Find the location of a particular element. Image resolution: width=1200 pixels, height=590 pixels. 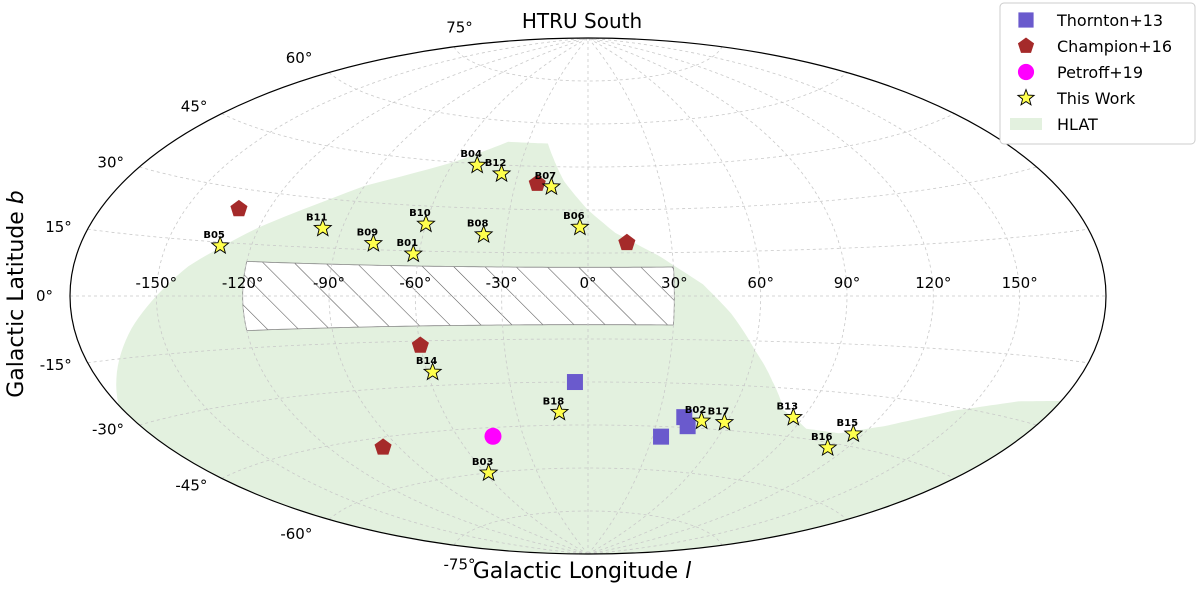

y-tick-label: -75° is located at coordinates (460, 565).